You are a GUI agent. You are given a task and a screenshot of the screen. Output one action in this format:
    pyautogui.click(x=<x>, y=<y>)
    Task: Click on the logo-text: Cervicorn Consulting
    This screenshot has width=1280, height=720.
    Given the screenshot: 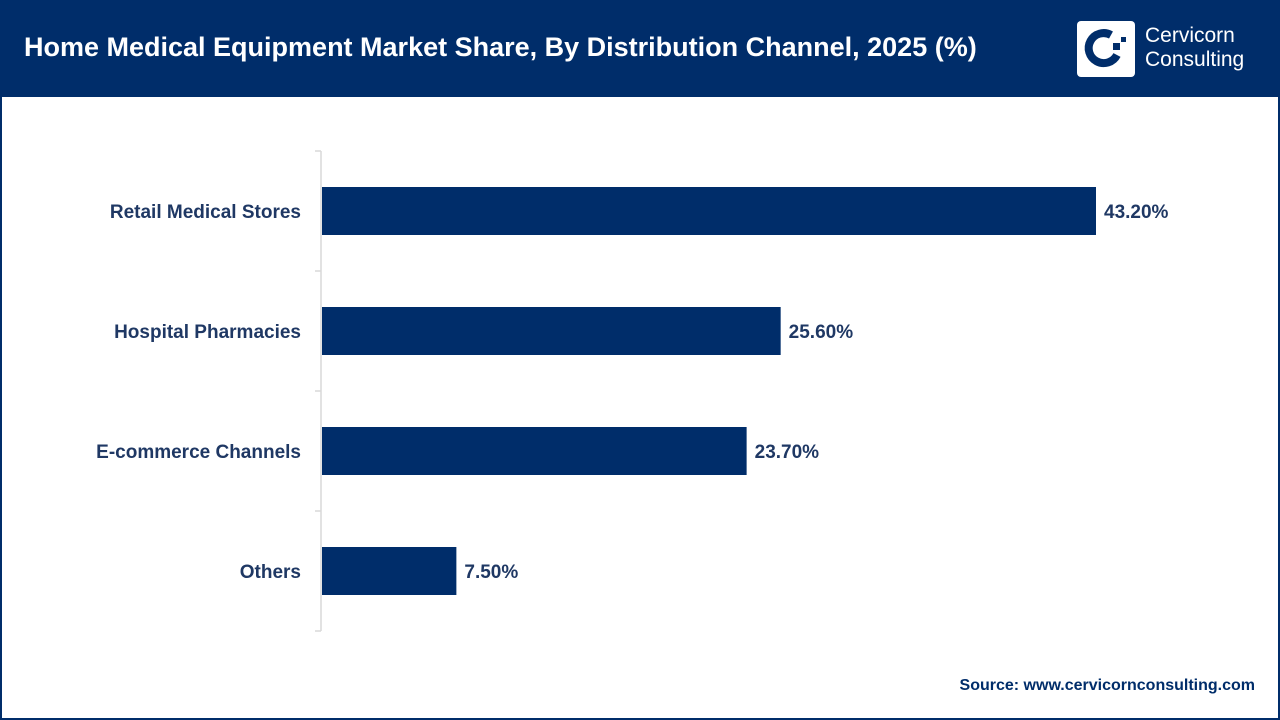 What is the action you would take?
    pyautogui.click(x=1194, y=48)
    